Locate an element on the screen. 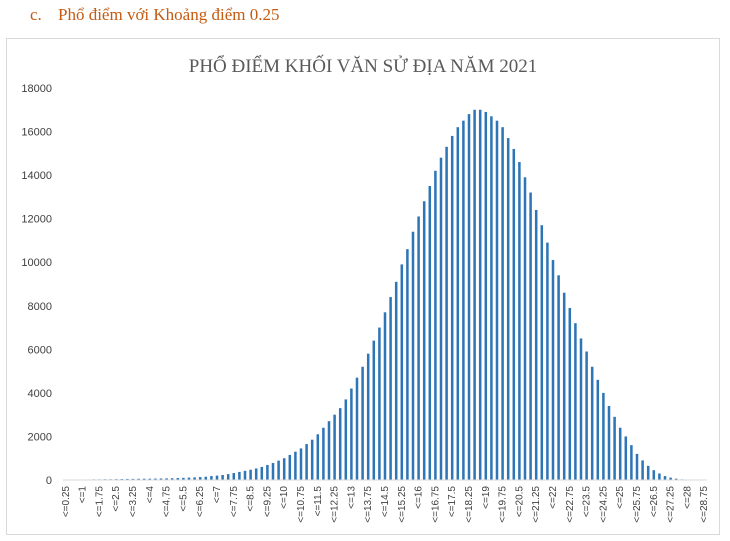 The image size is (730, 541). x-tick-label: <=11.5 is located at coordinates (318, 501).